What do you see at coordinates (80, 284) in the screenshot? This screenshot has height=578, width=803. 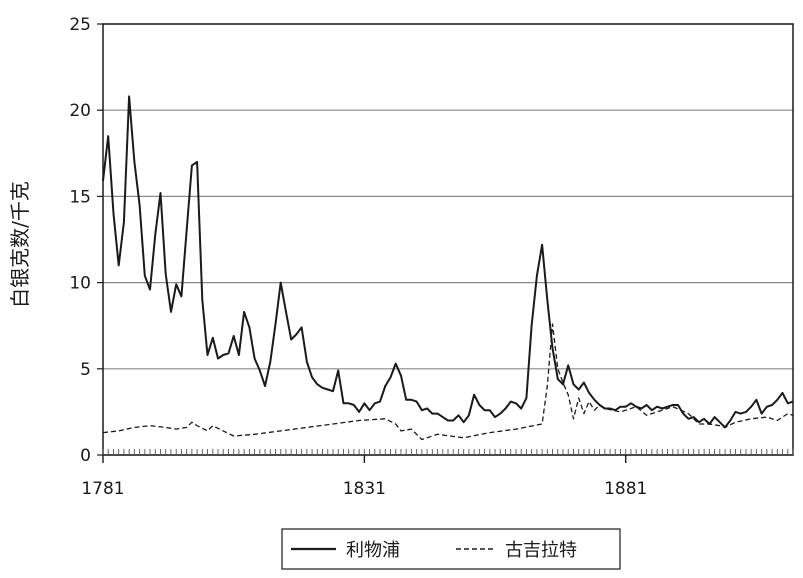 I see `y-tick-label-10: 10` at bounding box center [80, 284].